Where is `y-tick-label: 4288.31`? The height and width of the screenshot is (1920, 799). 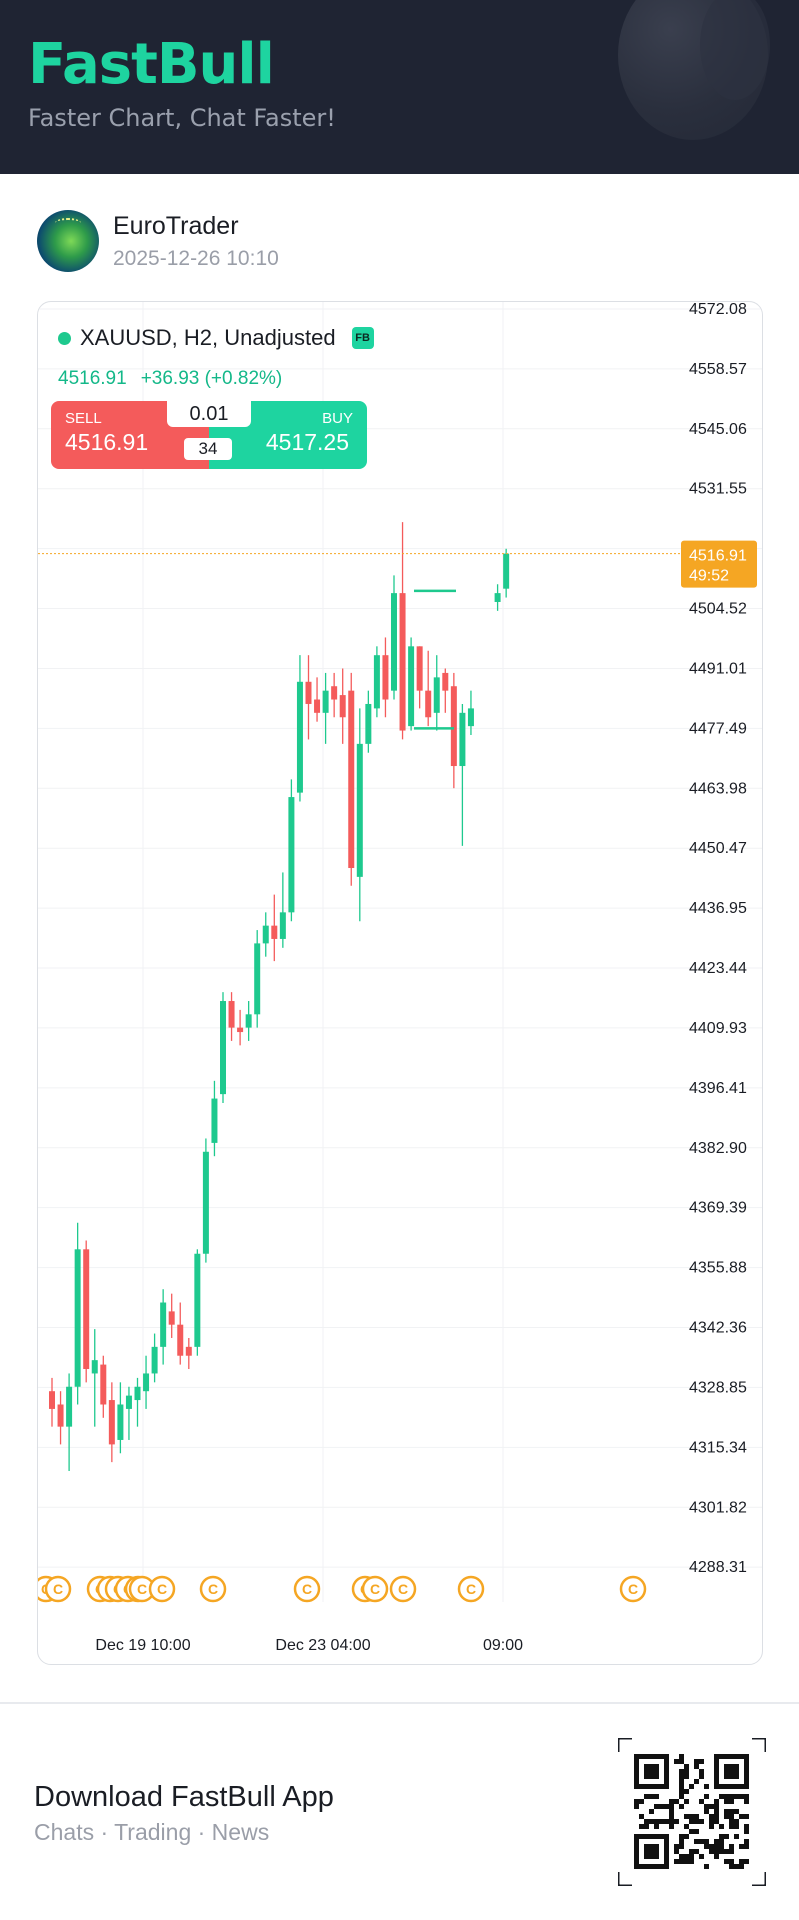 y-tick-label: 4288.31 is located at coordinates (718, 1567).